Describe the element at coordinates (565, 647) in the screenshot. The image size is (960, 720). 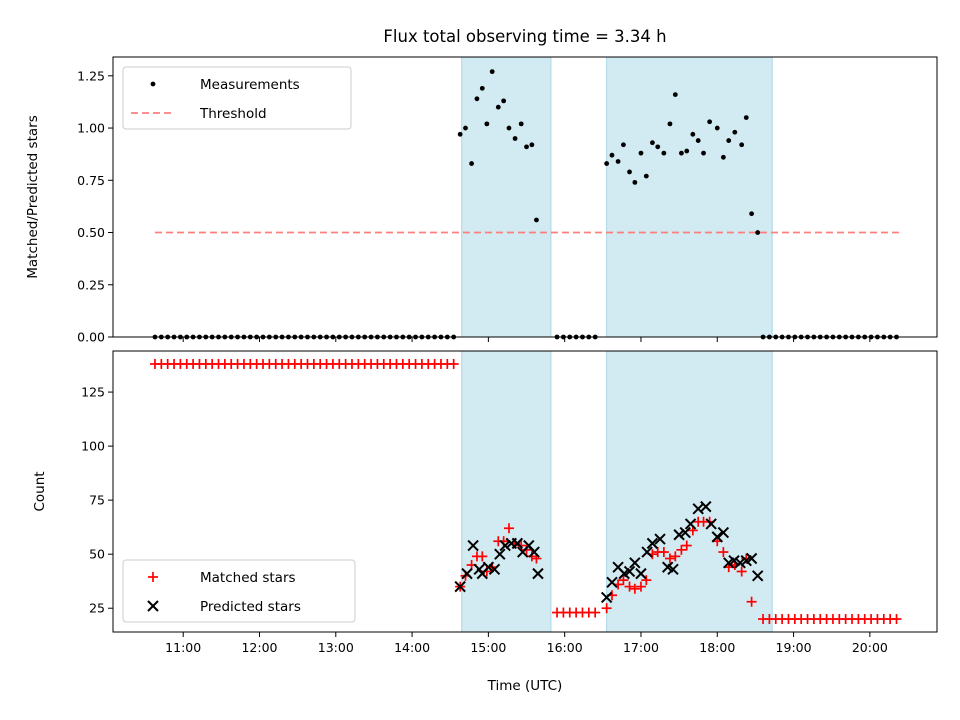
I see `x-tick-label: 16:00` at that location.